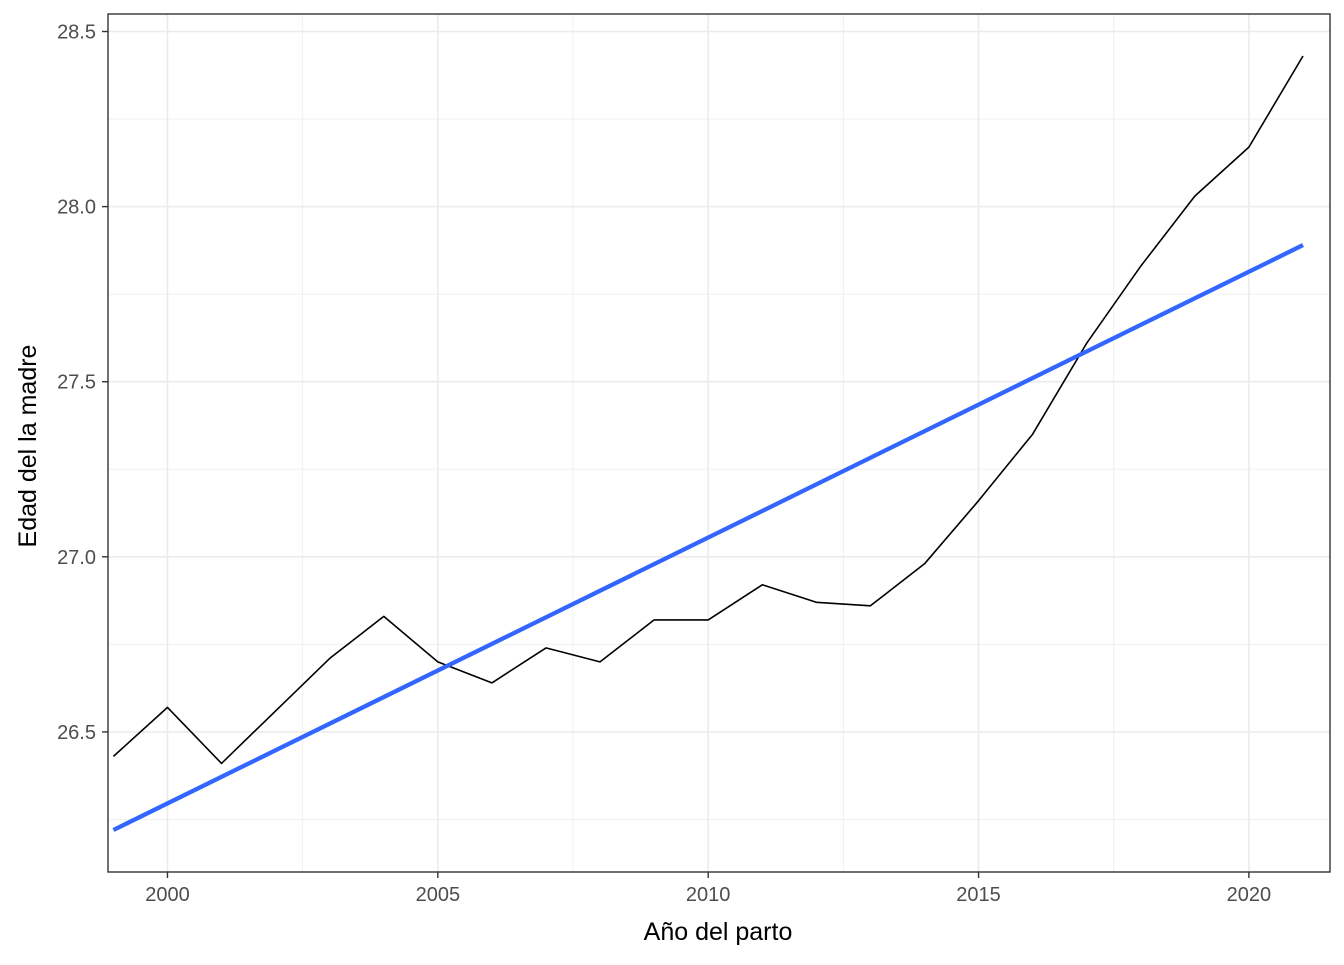  Describe the element at coordinates (167, 895) in the screenshot. I see `x-tick-label: 2000` at that location.